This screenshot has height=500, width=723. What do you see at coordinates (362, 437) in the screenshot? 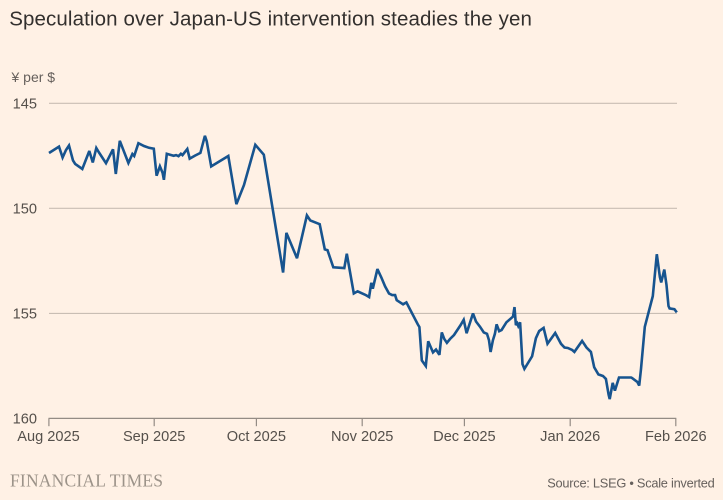
I see `svg-text: Nov 2025` at bounding box center [362, 437].